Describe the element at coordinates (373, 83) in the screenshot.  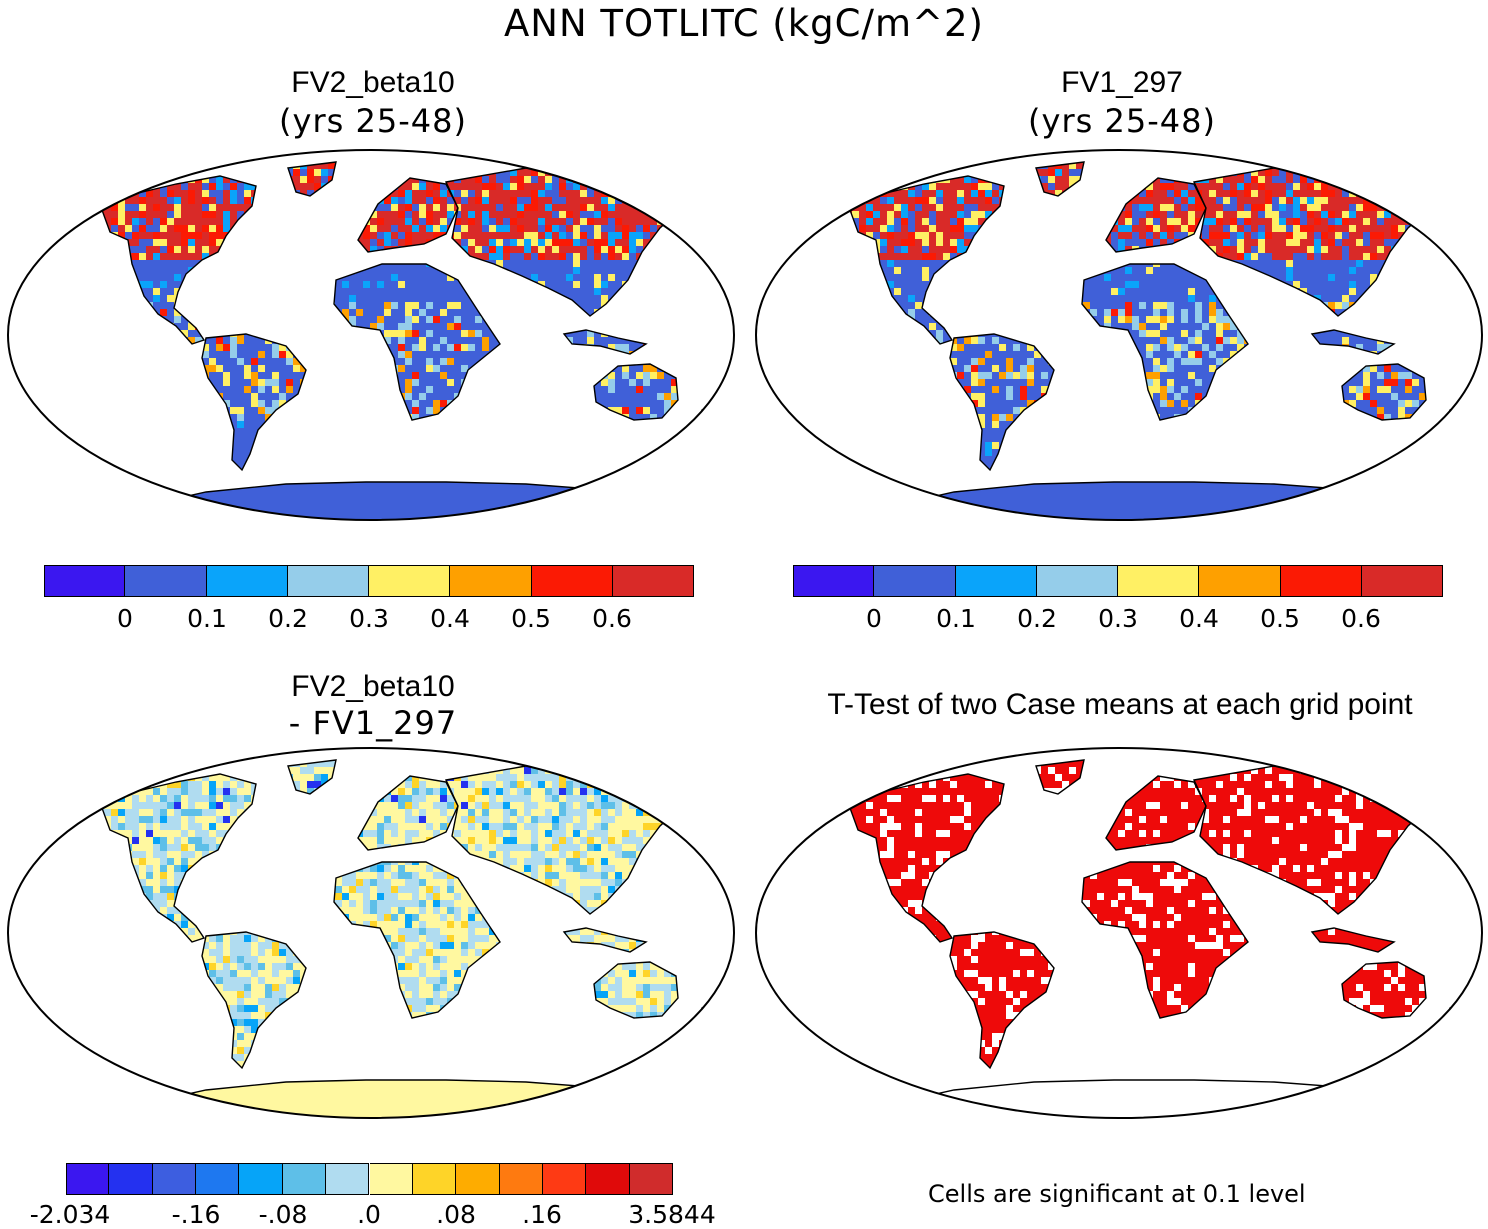
I see `panel-title-fv2: FV2_beta10` at that location.